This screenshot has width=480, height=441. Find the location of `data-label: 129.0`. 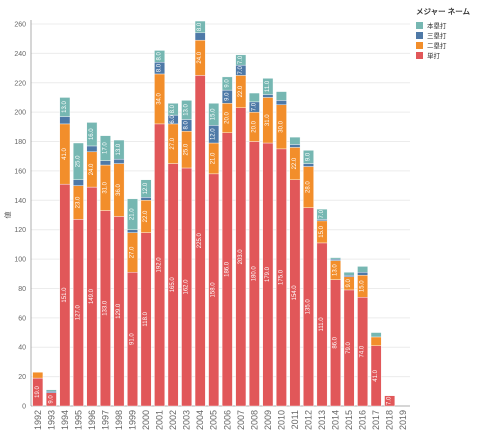

data-label: 129.0 is located at coordinates (119, 311).